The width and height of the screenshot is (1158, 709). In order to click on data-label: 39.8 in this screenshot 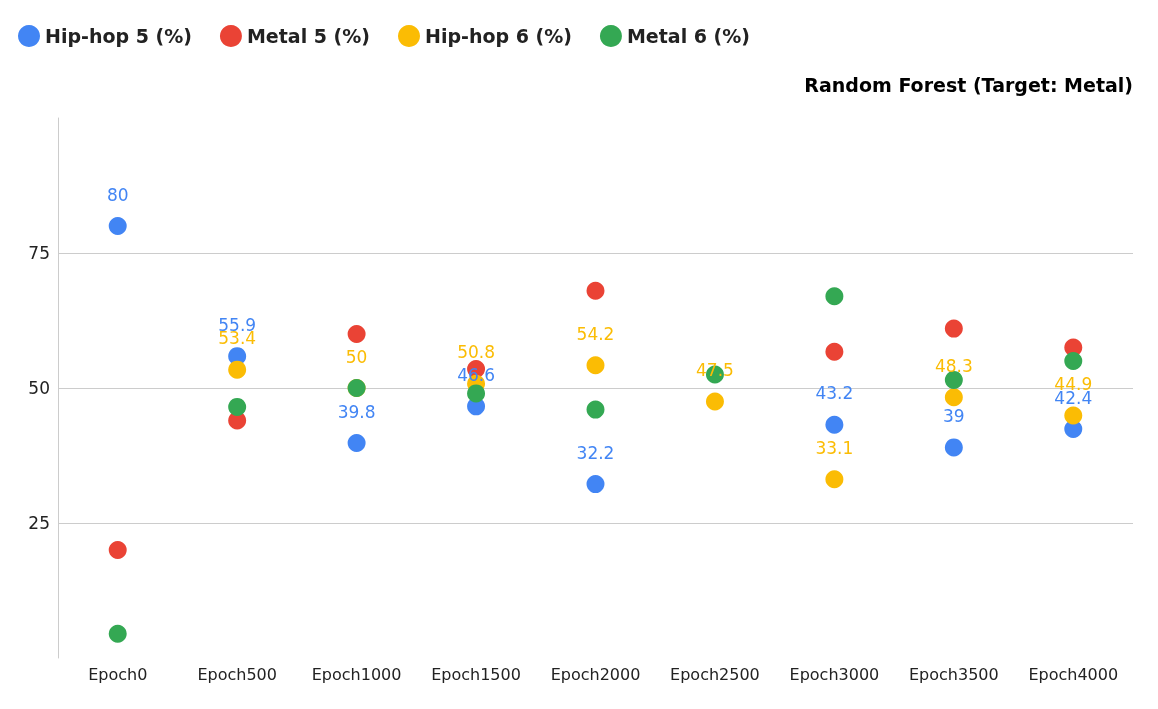, I will do `click(356, 411)`.